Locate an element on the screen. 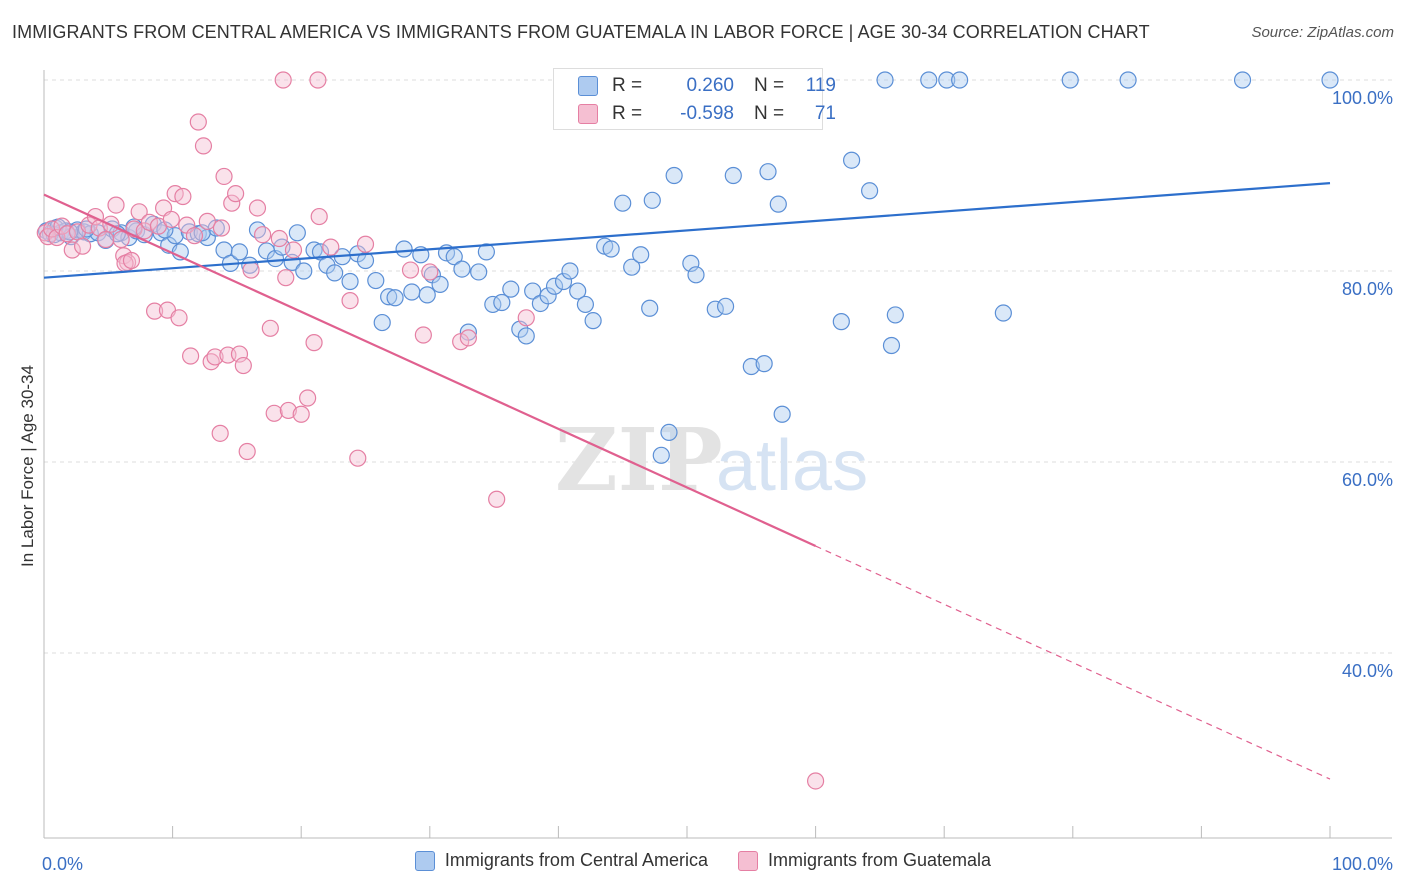 The height and width of the screenshot is (892, 1406). y-tick-label: 100.0% is located at coordinates (1362, 98).